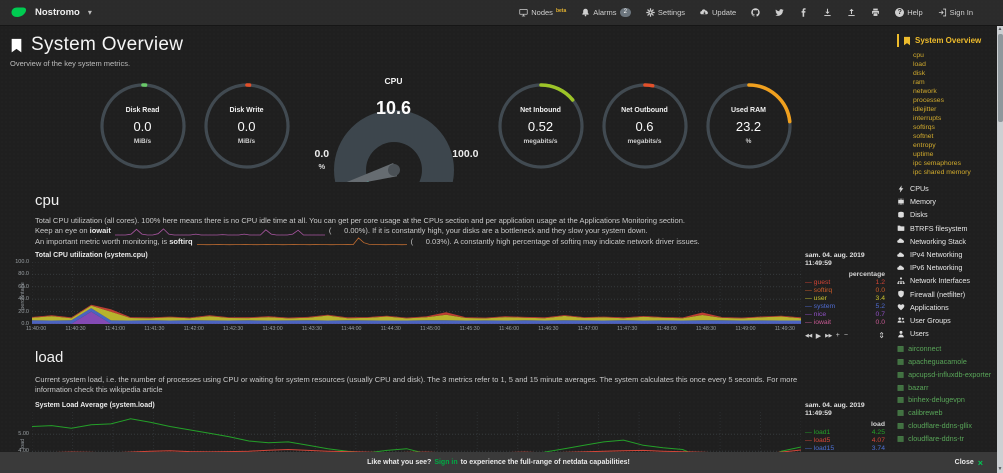 This screenshot has height=473, width=1003. What do you see at coordinates (946, 228) in the screenshot?
I see `sidebar-item-btrfs-filesystem: BTRFS filesystem` at bounding box center [946, 228].